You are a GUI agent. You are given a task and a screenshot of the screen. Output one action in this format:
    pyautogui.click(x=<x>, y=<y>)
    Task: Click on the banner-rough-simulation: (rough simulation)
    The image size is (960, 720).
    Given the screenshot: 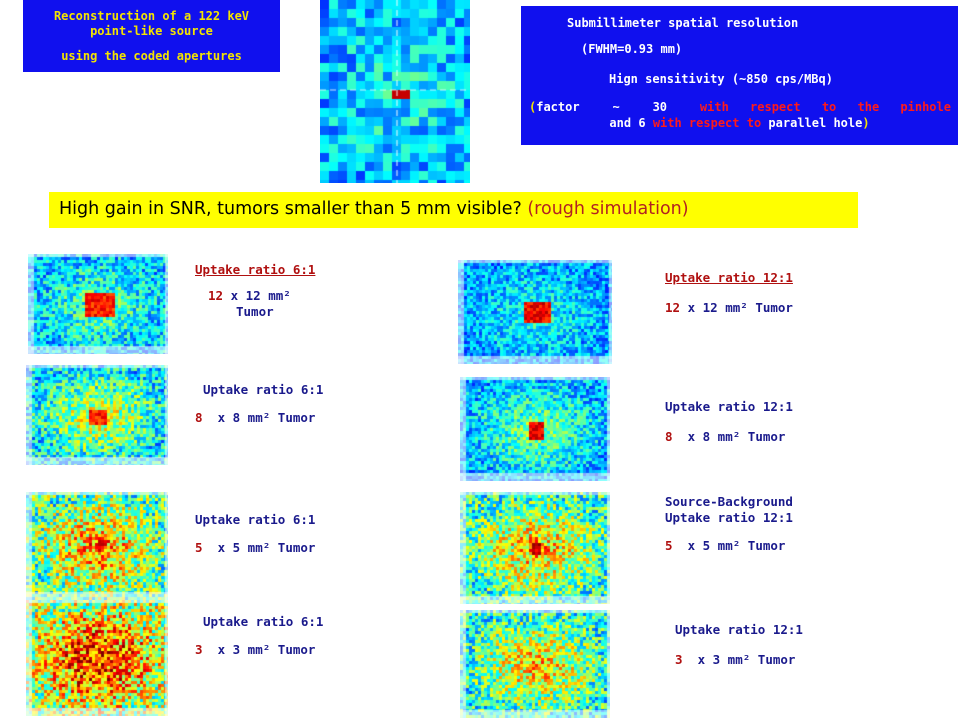 What is the action you would take?
    pyautogui.click(x=608, y=209)
    